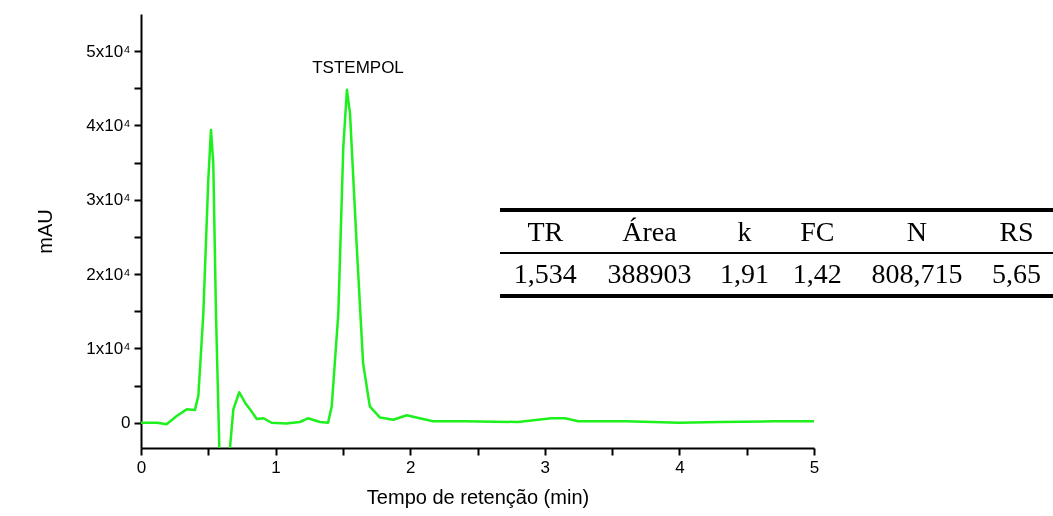  Describe the element at coordinates (649, 231) in the screenshot. I see `category-label: Área` at that location.